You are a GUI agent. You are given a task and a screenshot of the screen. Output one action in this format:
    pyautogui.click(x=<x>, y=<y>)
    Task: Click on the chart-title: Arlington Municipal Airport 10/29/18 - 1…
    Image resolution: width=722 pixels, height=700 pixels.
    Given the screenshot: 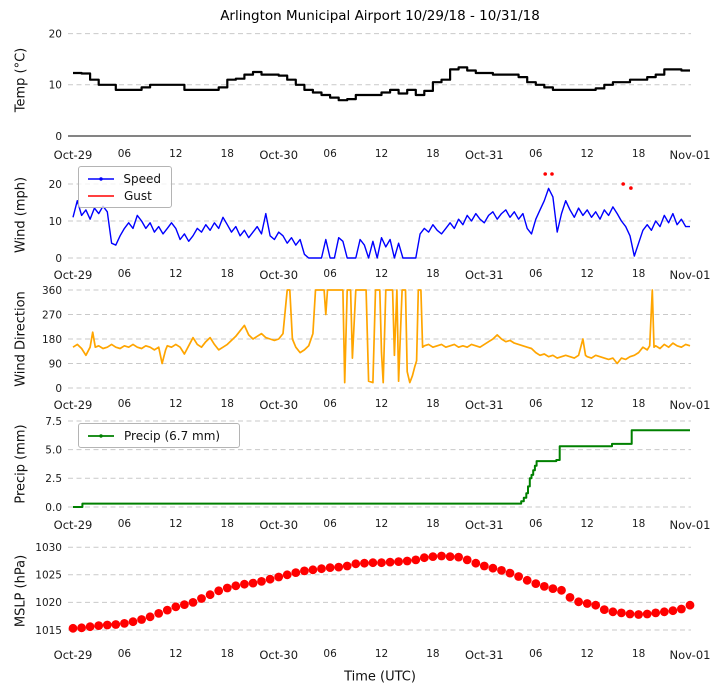 What is the action you would take?
    pyautogui.click(x=380, y=16)
    